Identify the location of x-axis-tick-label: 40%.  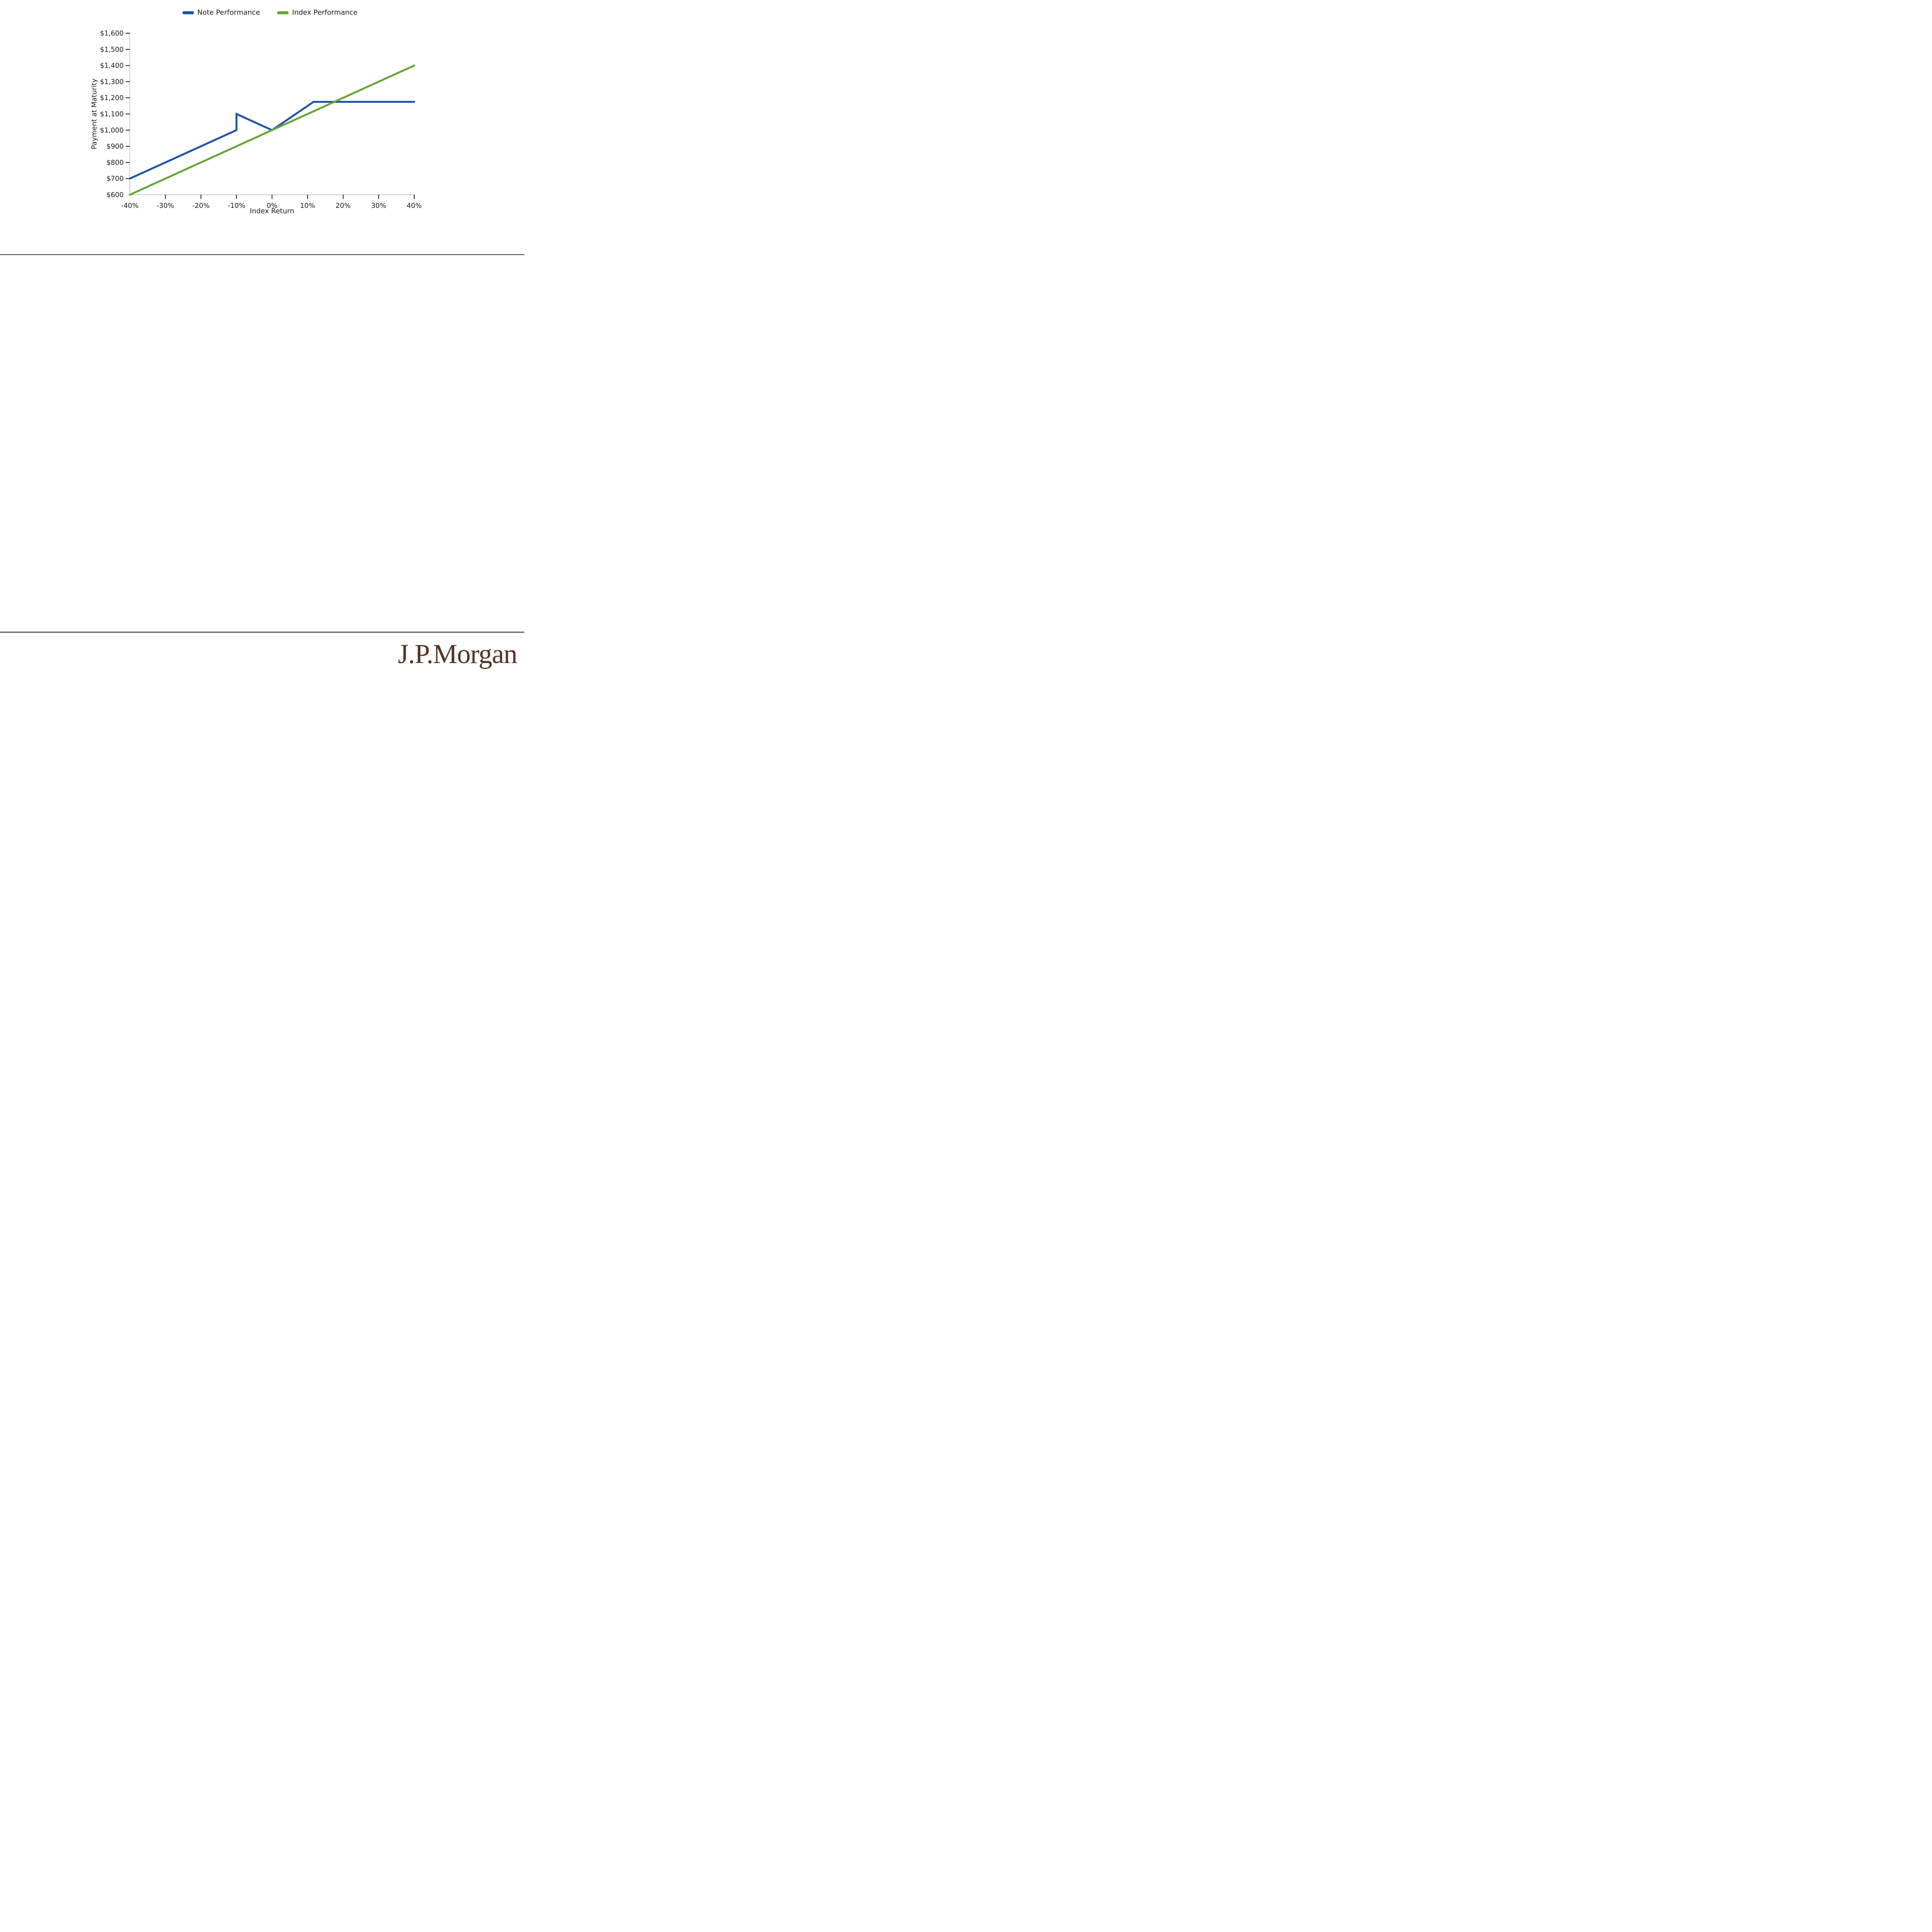
(414, 206).